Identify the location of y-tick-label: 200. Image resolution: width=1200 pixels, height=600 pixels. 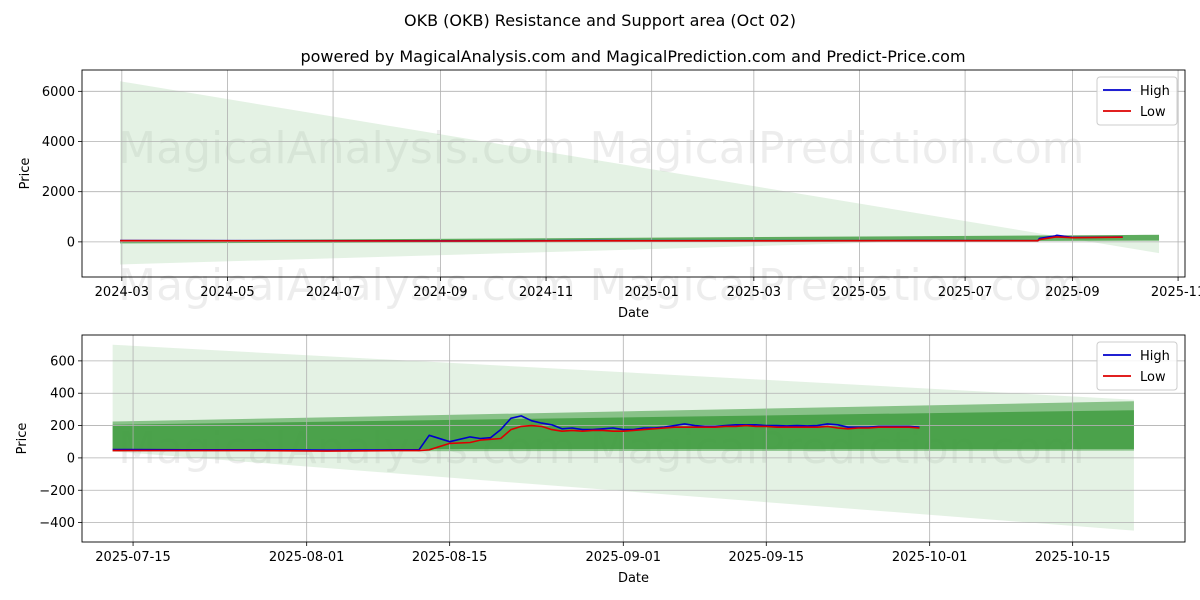
(62, 426).